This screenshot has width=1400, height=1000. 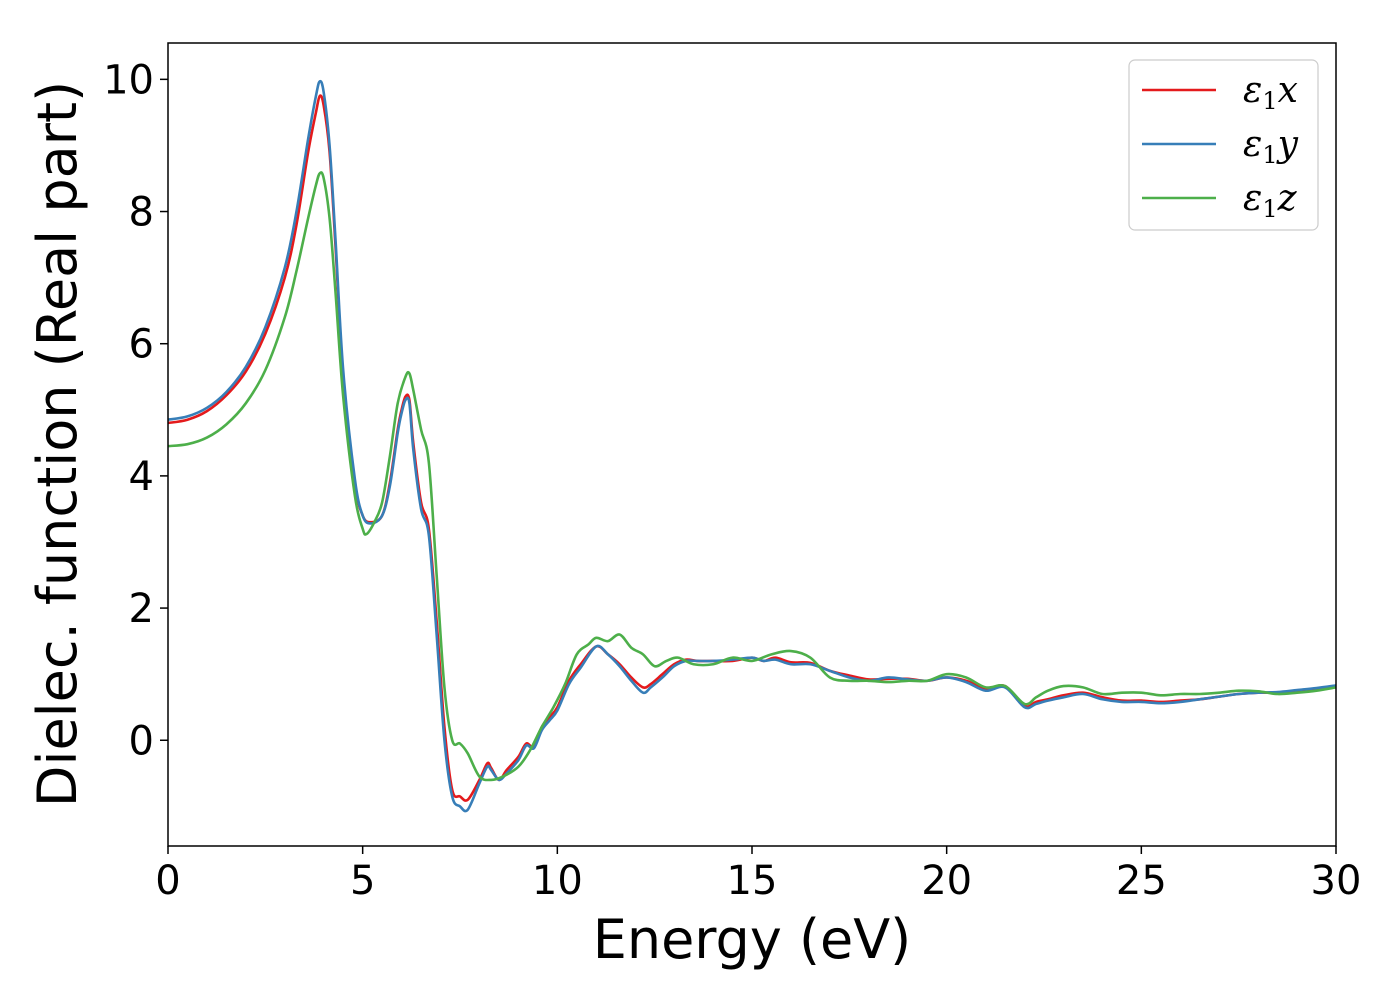 What do you see at coordinates (752, 939) in the screenshot?
I see `x-axis-label: Energy (eV)` at bounding box center [752, 939].